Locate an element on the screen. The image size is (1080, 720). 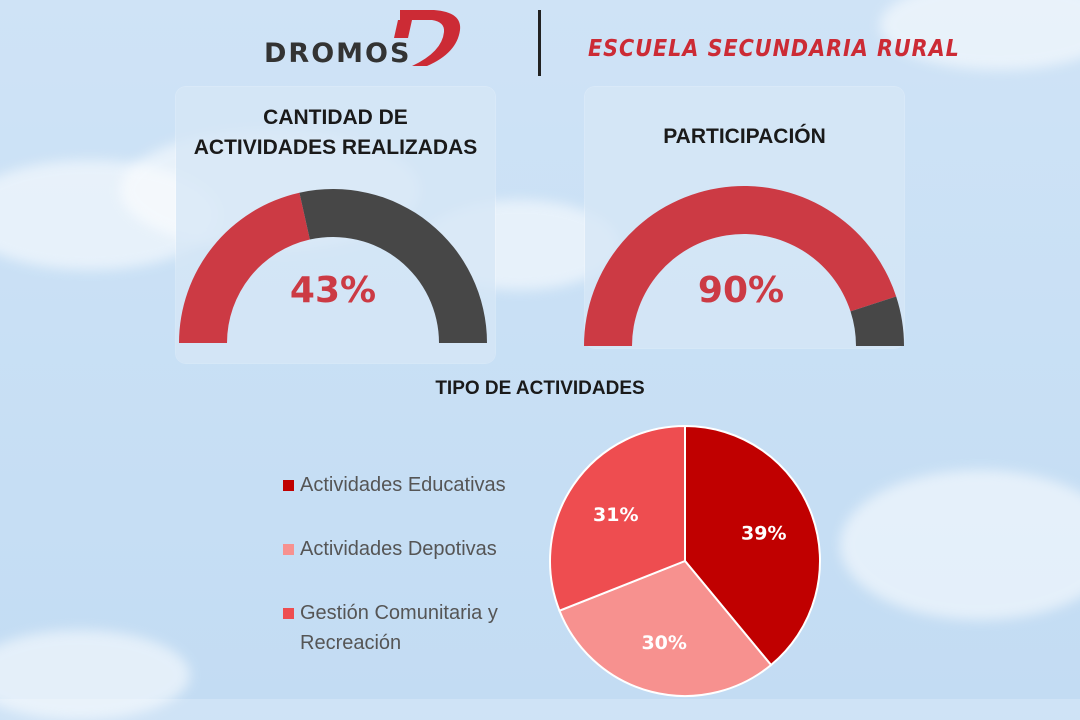
legend-label: Recreación is located at coordinates (351, 643).